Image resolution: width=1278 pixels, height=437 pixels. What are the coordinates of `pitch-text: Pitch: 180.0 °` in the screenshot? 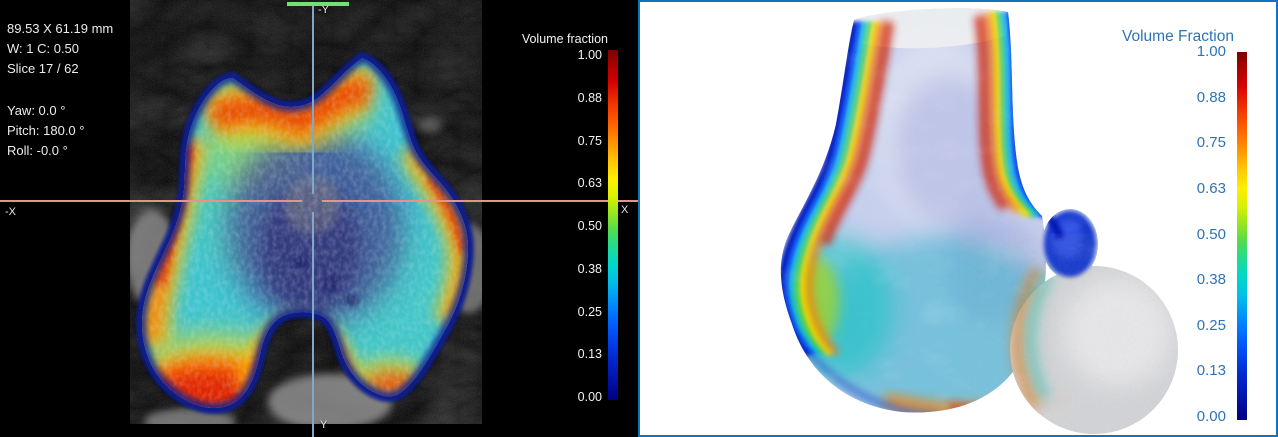 It's located at (46, 130).